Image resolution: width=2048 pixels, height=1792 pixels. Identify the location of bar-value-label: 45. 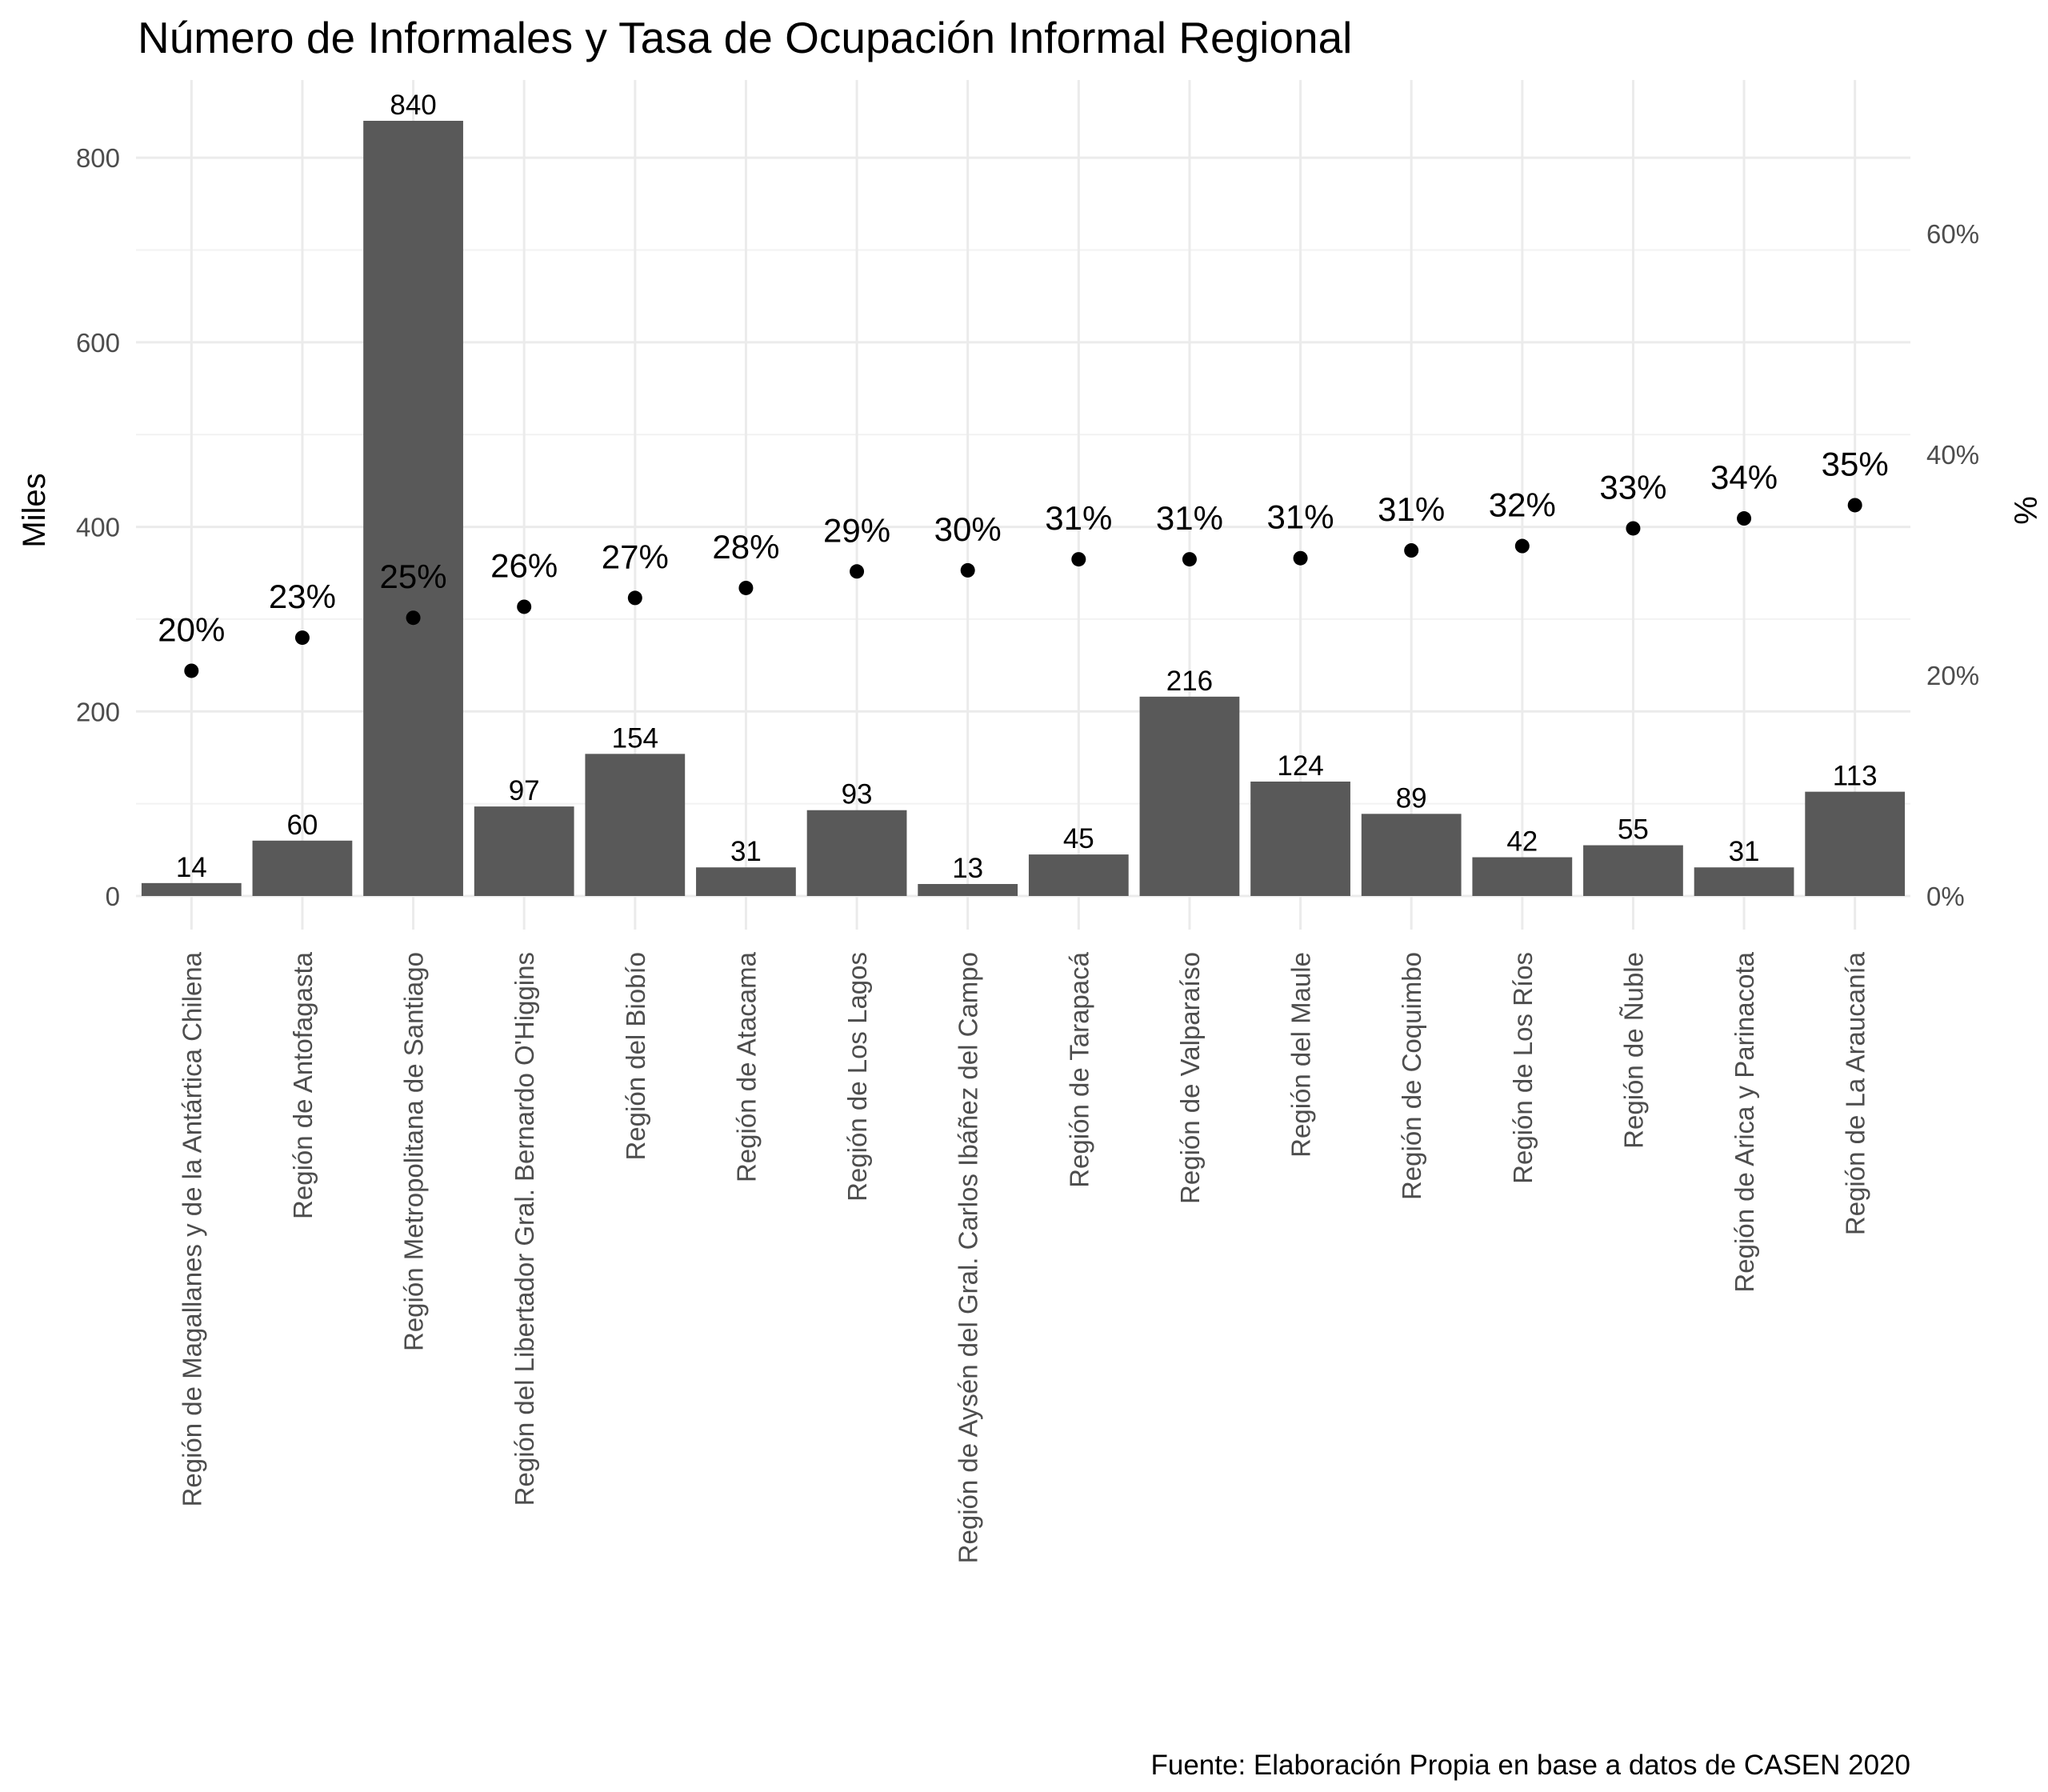
(1078, 838).